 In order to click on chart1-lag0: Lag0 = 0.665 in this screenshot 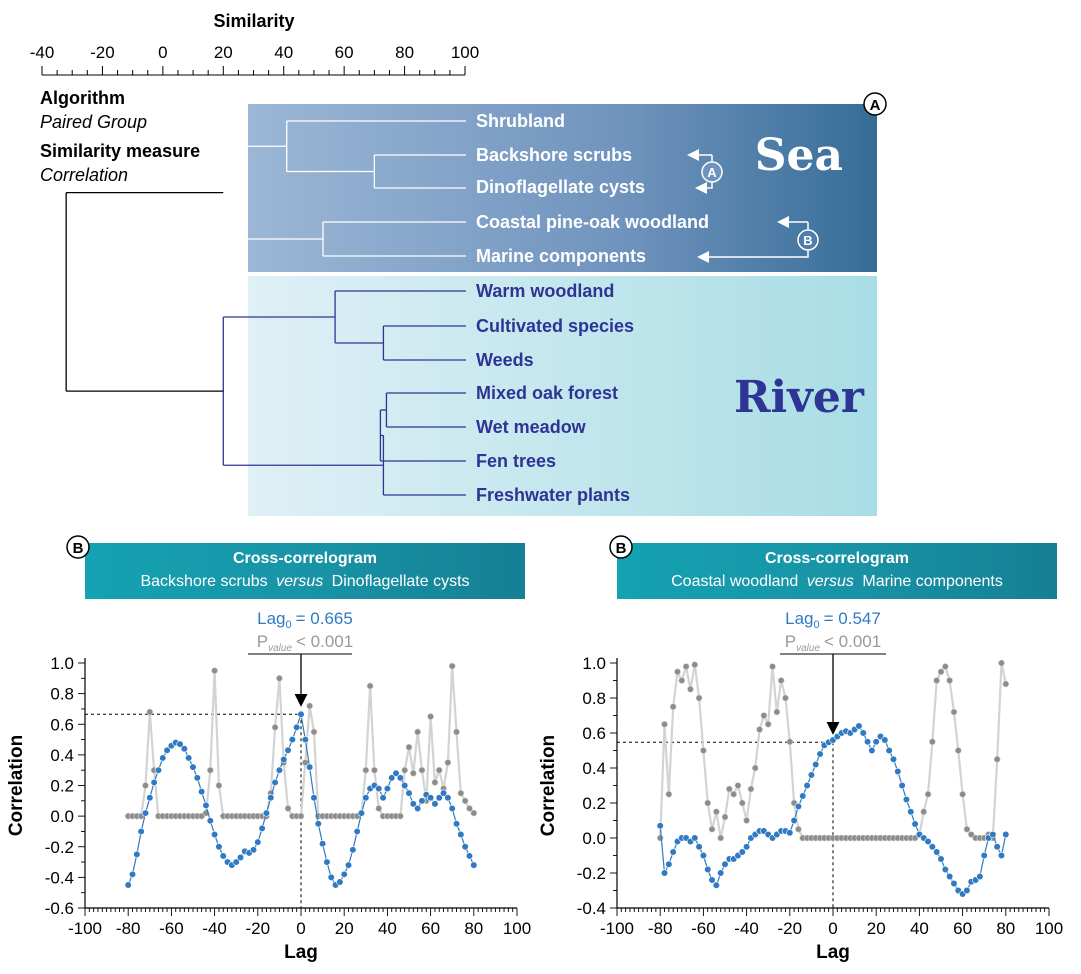, I will do `click(305, 620)`.